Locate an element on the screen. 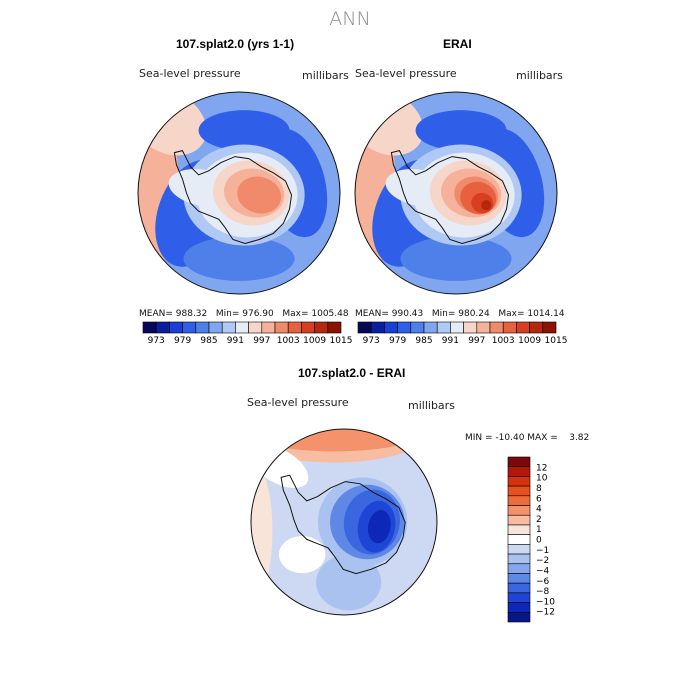  neutral is located at coordinates (302, 554).